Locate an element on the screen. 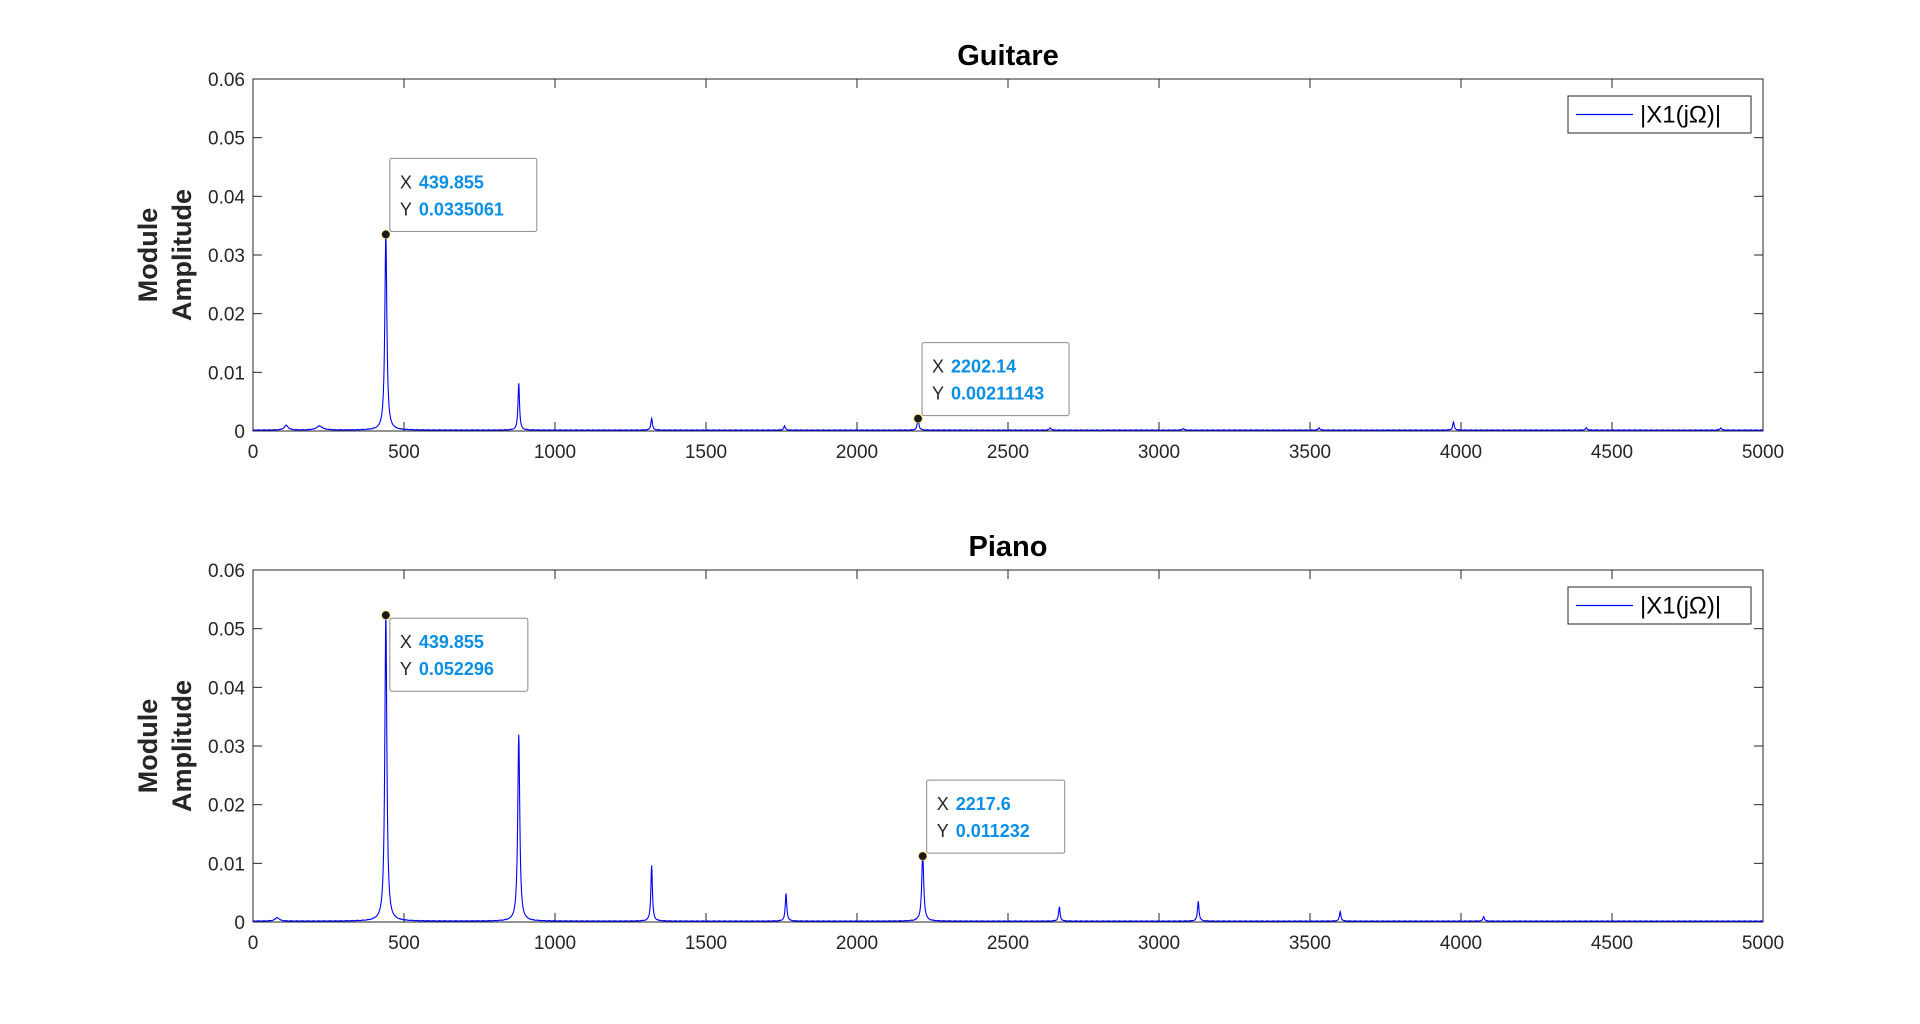  datatip-y-value: 0.052296 is located at coordinates (456, 669).